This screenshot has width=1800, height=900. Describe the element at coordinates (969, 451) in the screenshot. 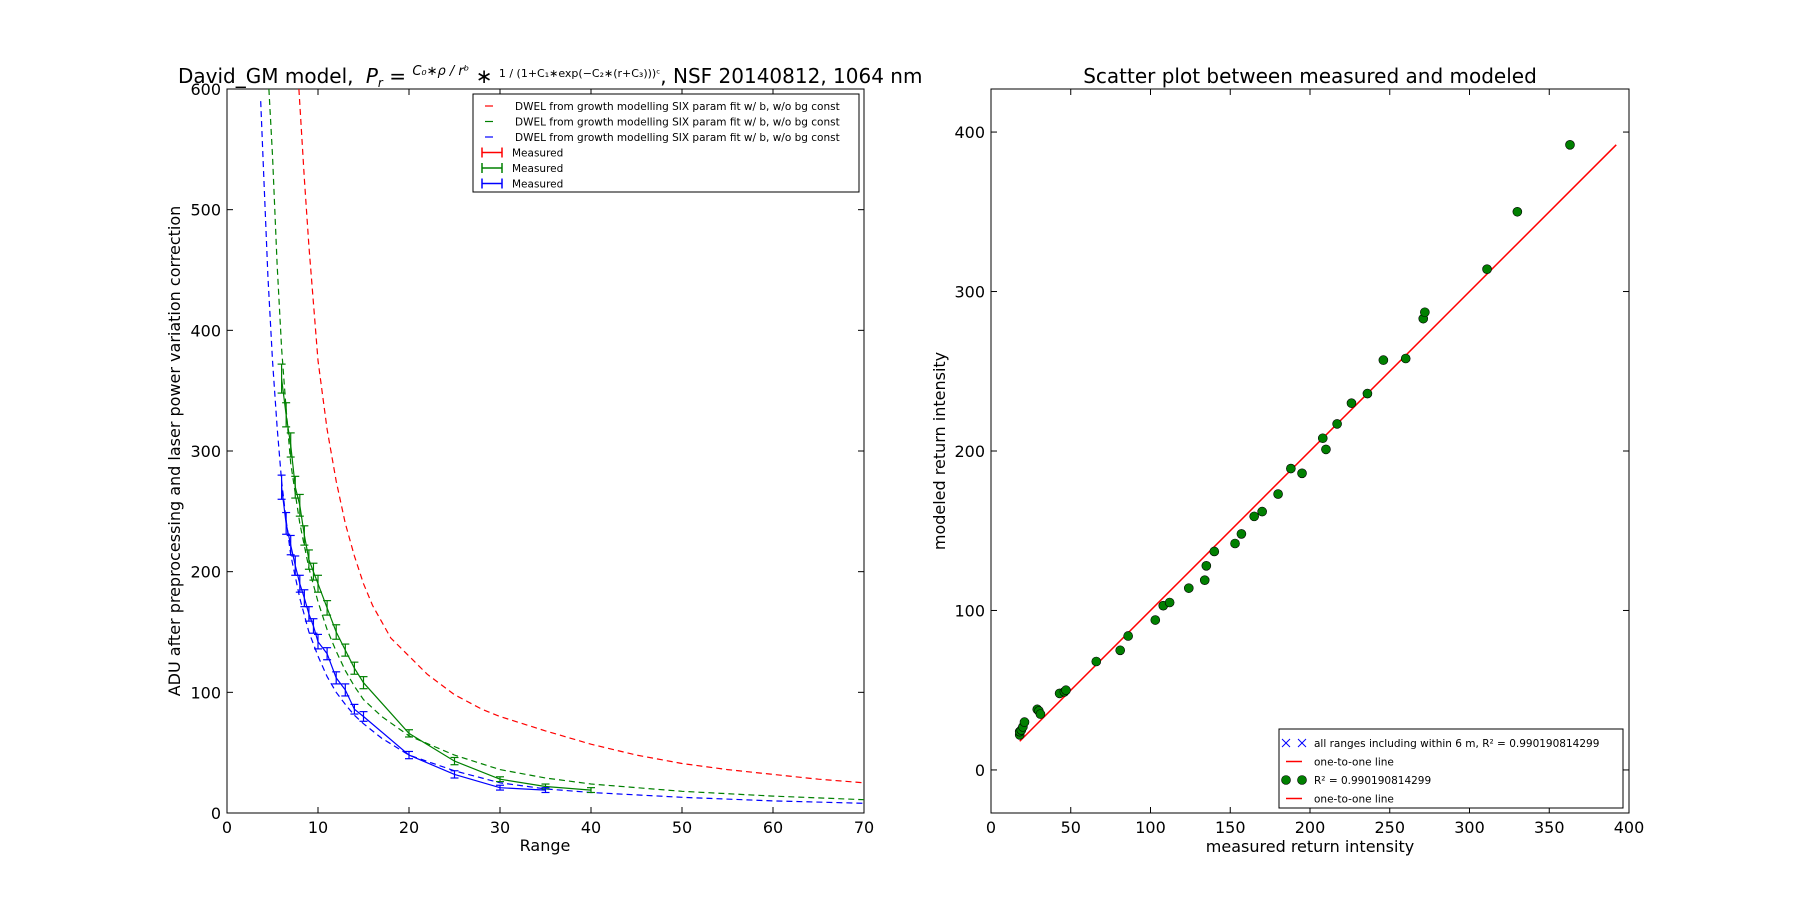

I see `right-y-tick-label: 200` at that location.